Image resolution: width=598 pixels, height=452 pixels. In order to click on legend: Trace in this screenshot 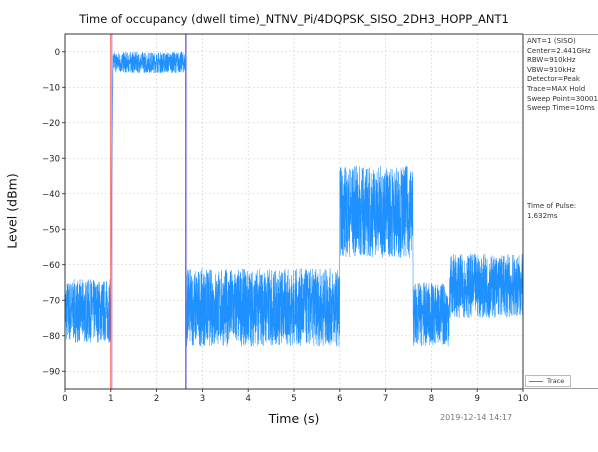, I will do `click(548, 381)`.